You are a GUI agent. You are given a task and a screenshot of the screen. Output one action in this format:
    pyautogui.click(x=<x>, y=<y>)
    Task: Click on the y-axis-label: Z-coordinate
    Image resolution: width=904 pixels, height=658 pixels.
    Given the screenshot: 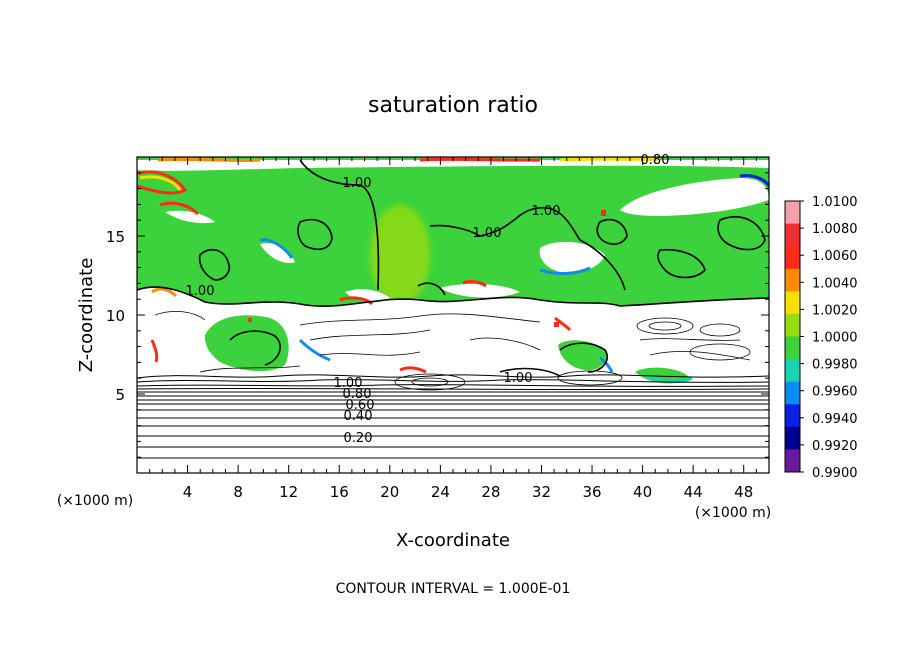 What is the action you would take?
    pyautogui.click(x=86, y=315)
    